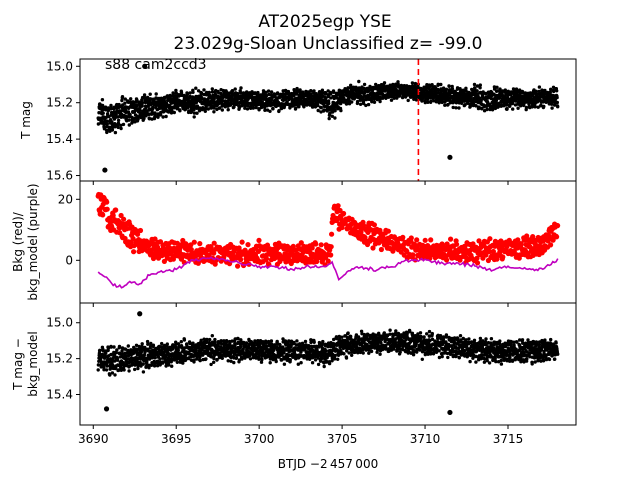  What do you see at coordinates (324, 22) in the screenshot?
I see `figure-title-line1: AT2025egp YSE` at bounding box center [324, 22].